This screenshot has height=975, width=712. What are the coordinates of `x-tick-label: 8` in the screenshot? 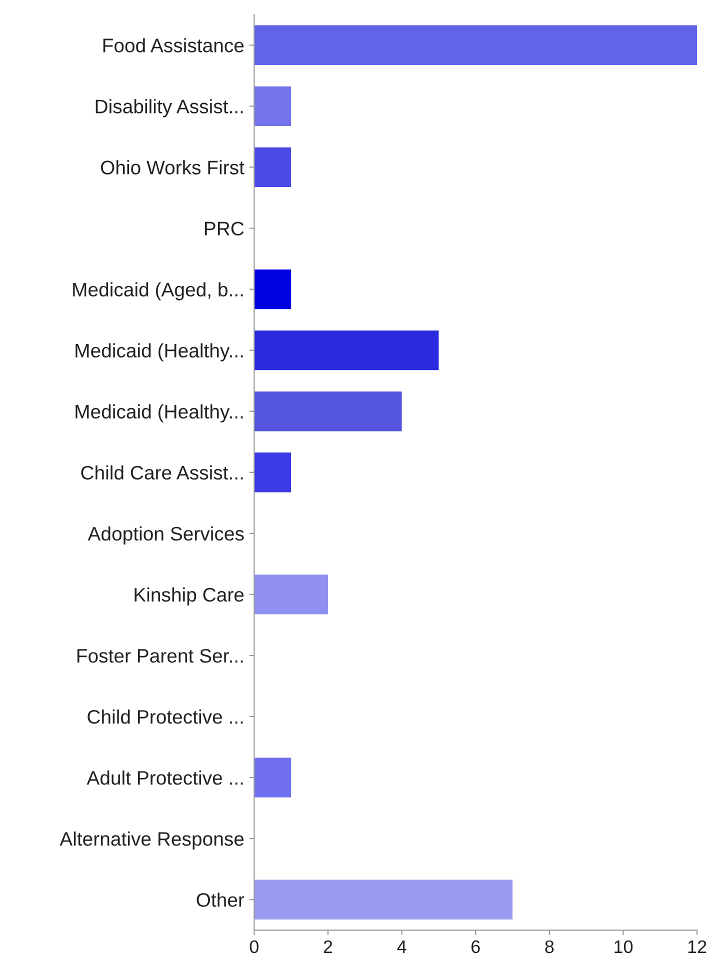 It's located at (549, 947).